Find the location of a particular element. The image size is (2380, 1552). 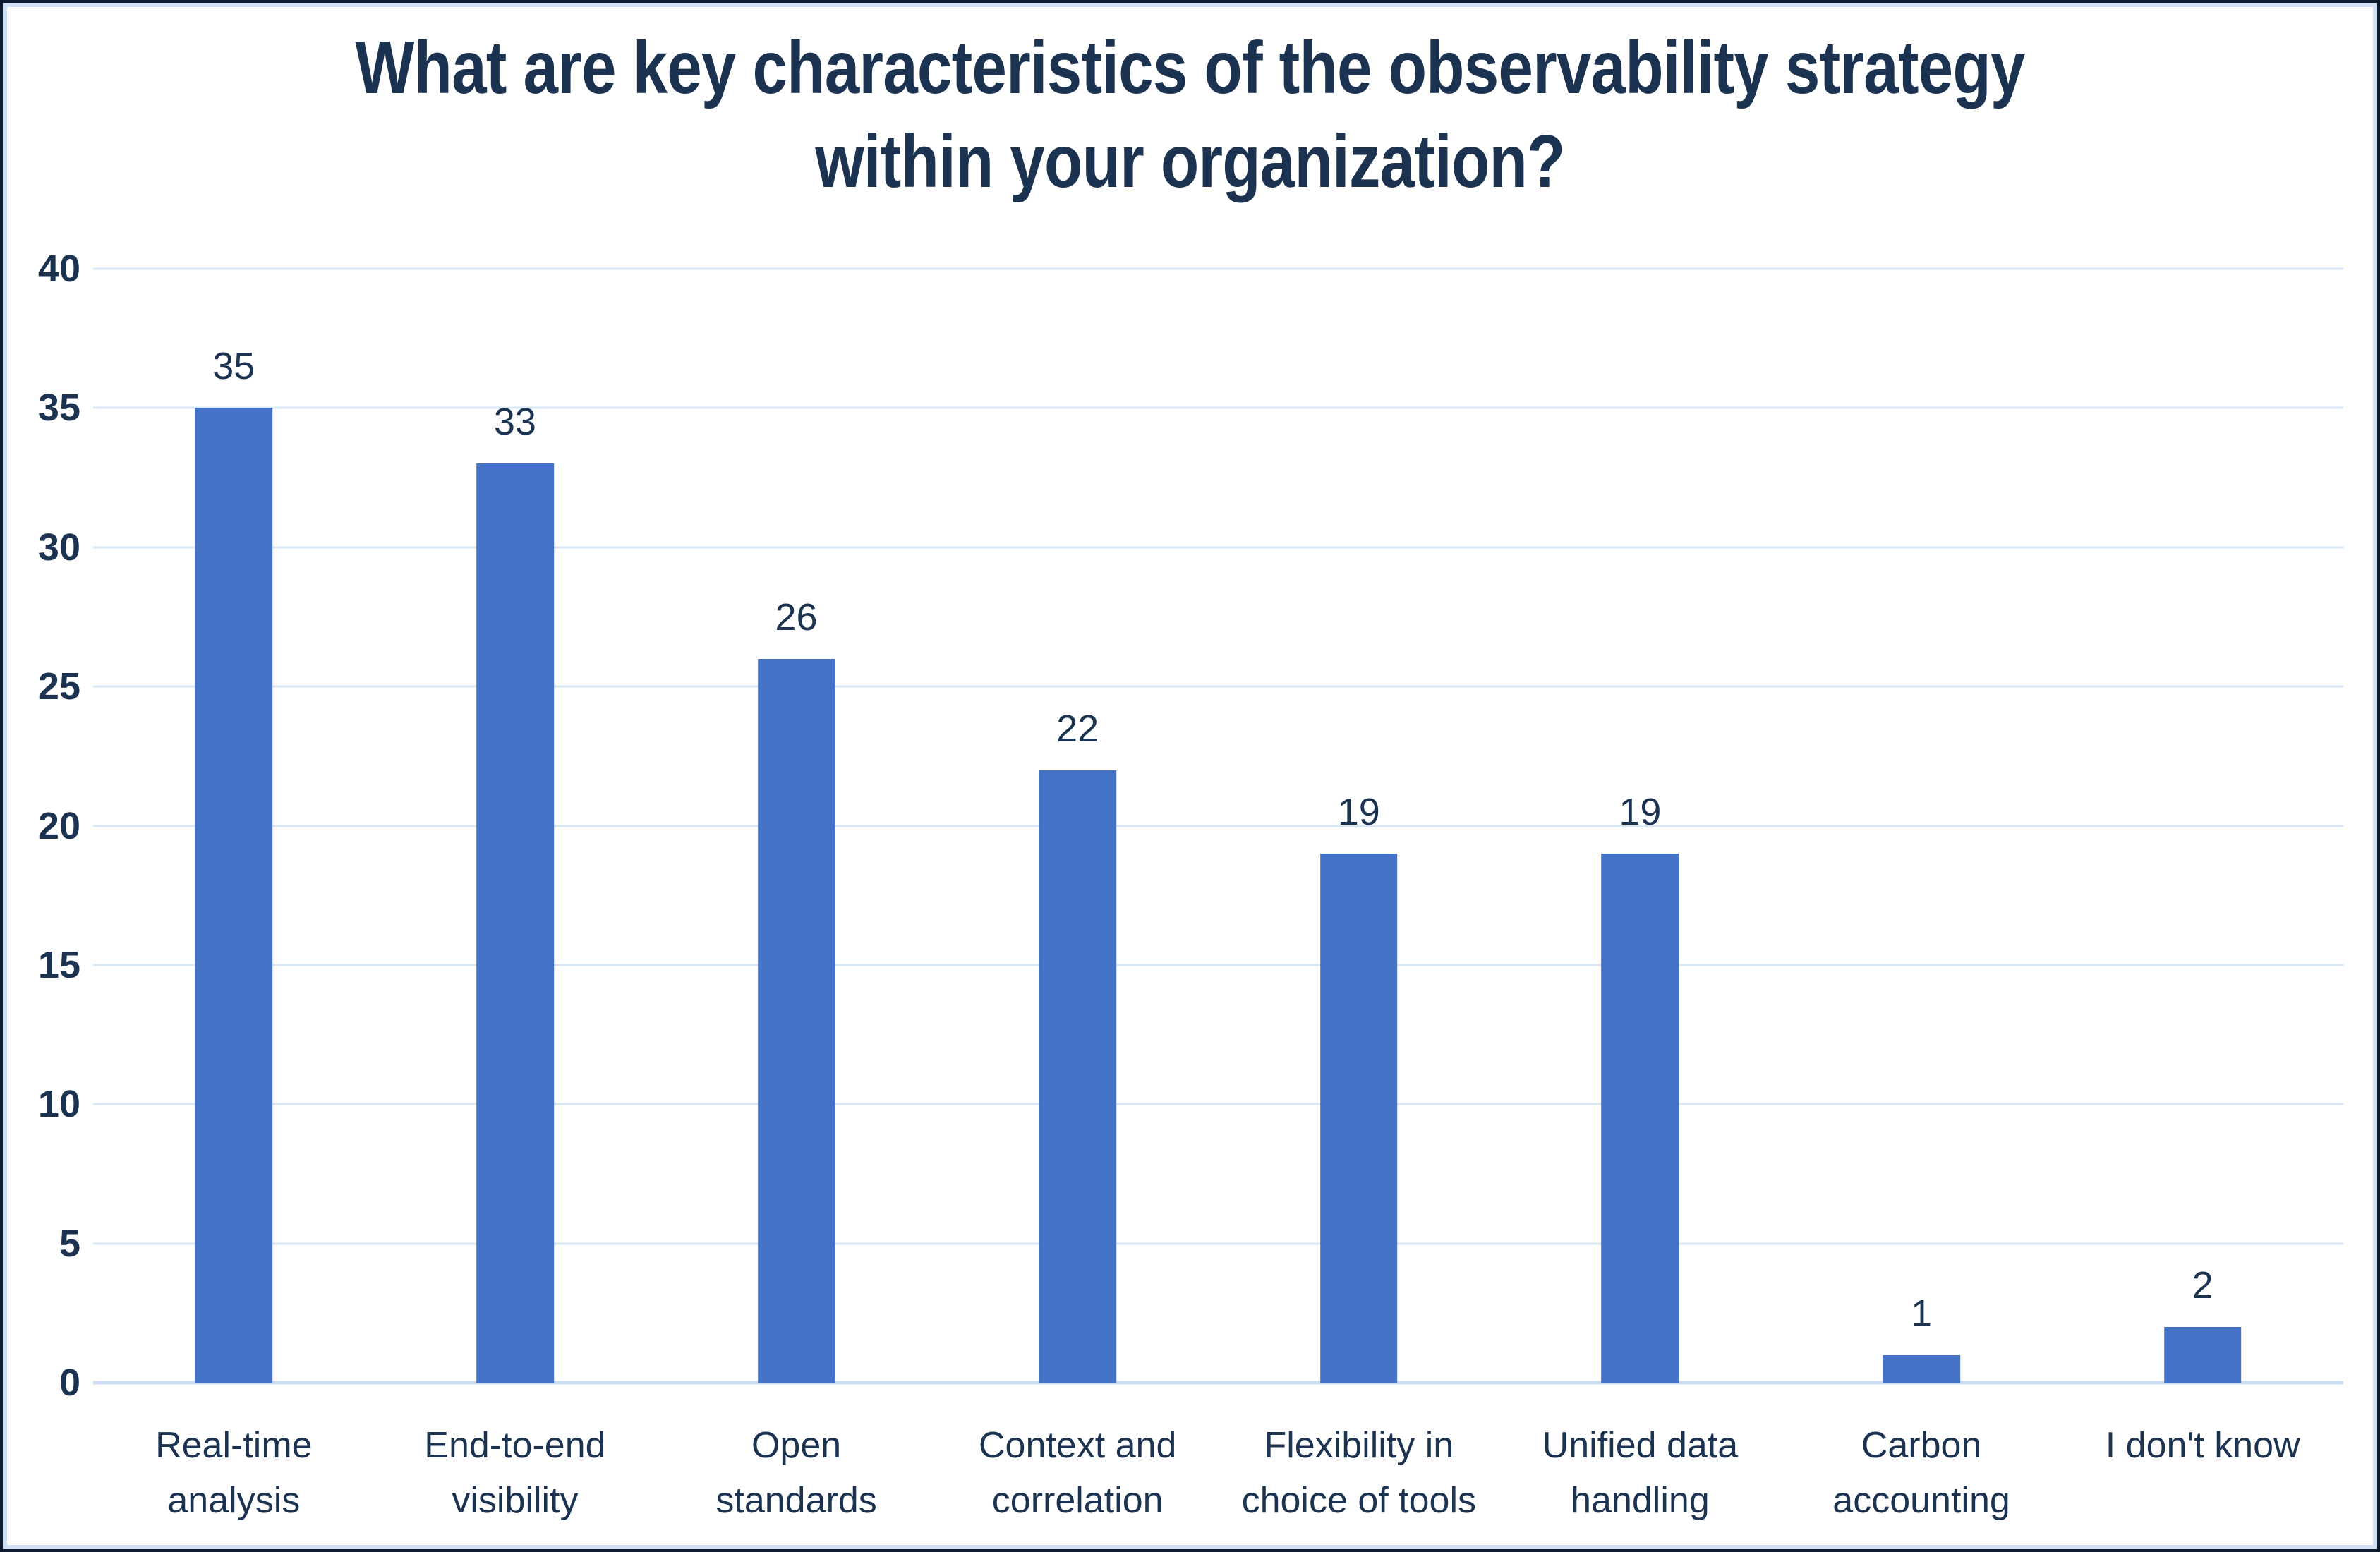

bar-column: 33 is located at coordinates (516, 826).